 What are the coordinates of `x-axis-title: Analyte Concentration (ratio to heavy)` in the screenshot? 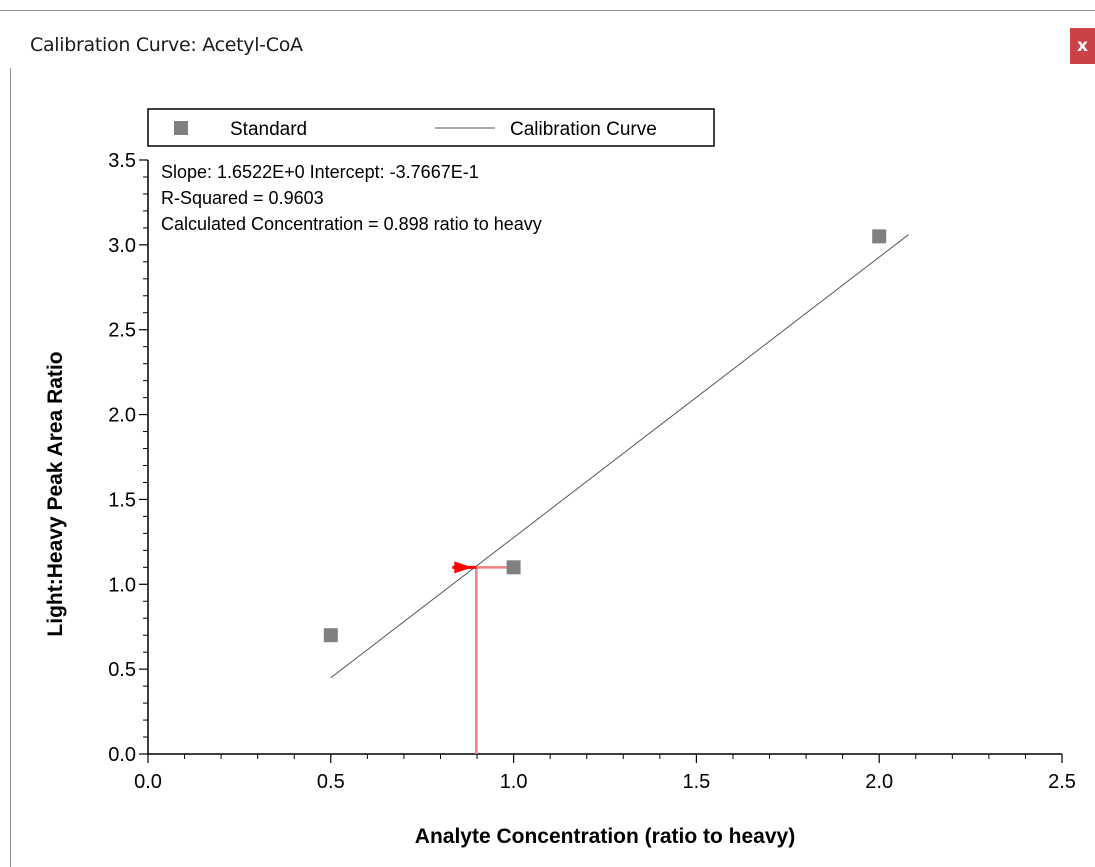 It's located at (605, 836).